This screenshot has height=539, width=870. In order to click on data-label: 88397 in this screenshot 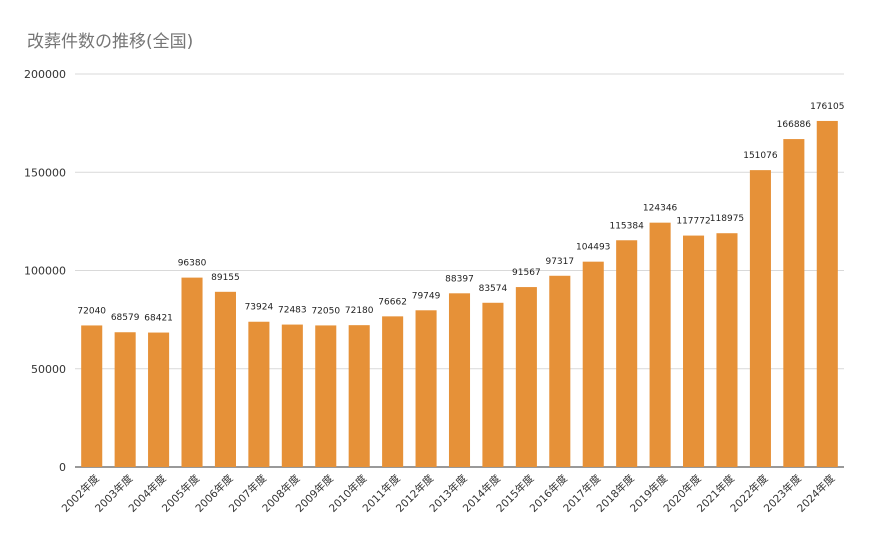, I will do `click(459, 279)`.